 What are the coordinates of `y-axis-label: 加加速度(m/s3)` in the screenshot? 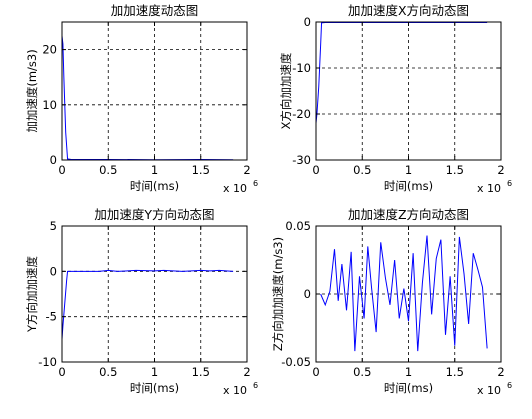 It's located at (32, 90).